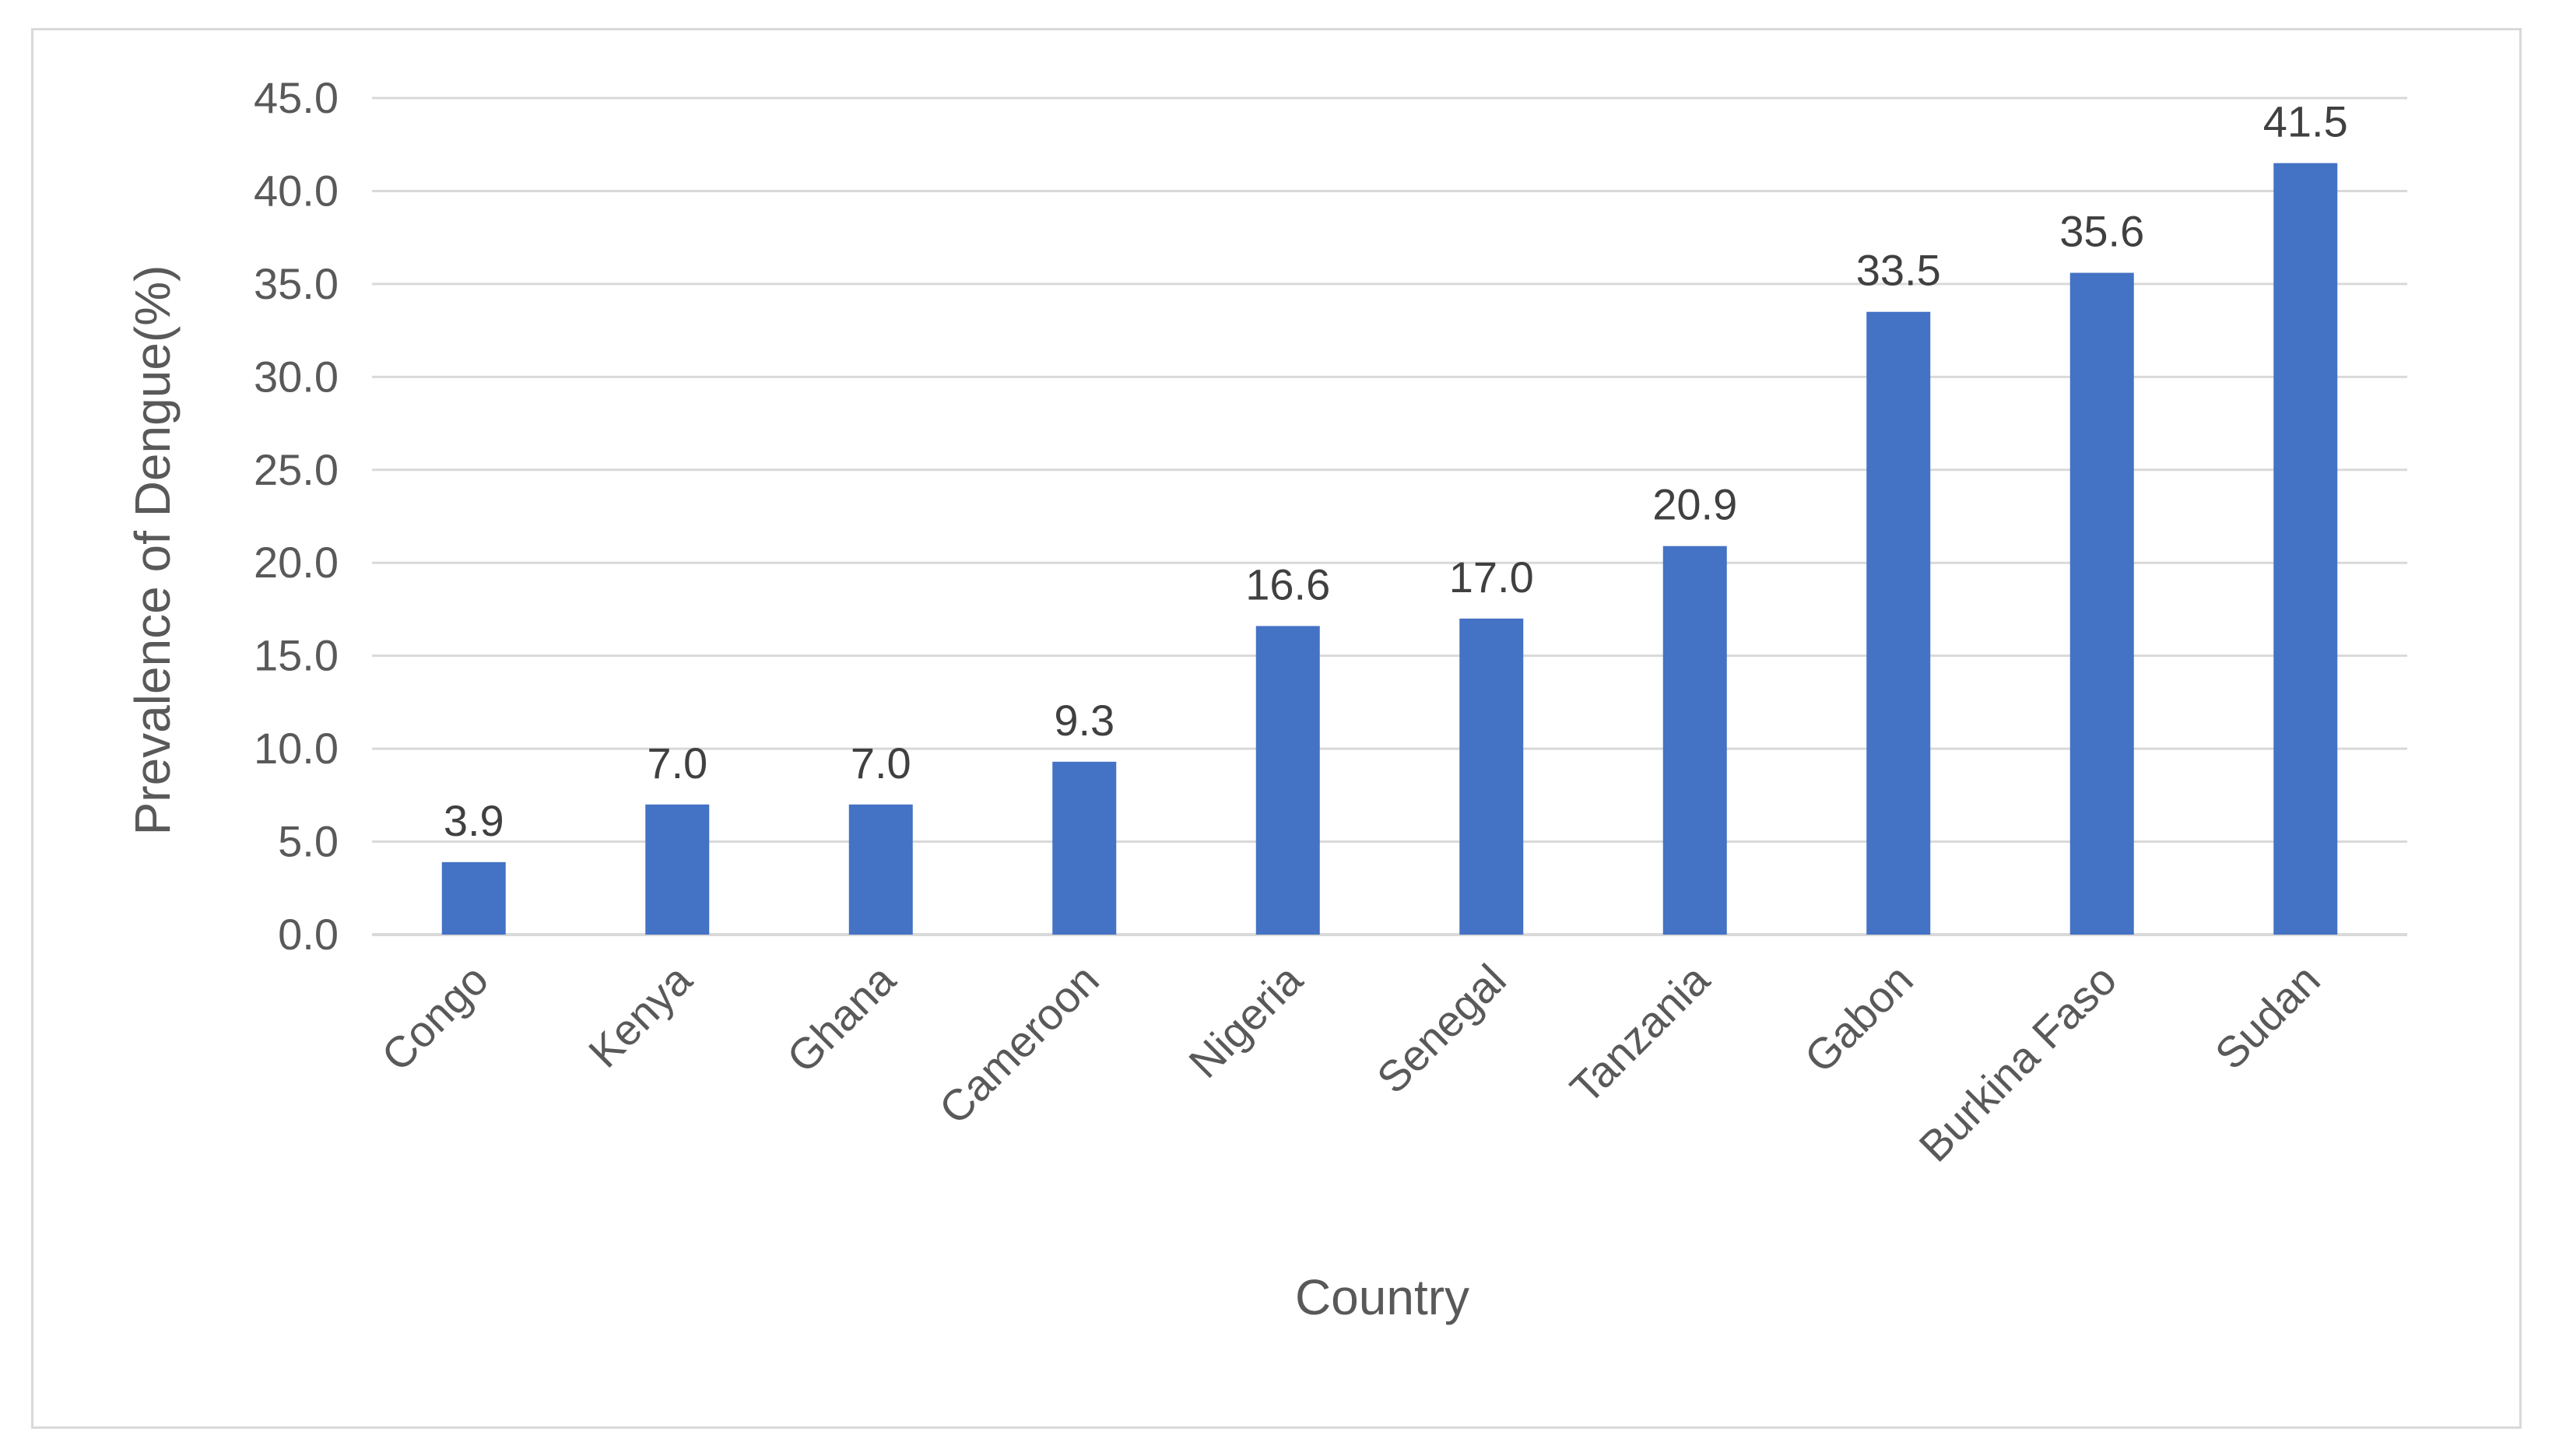 This screenshot has width=2552, height=1456. I want to click on x-tick-label: Senegal, so click(1441, 1029).